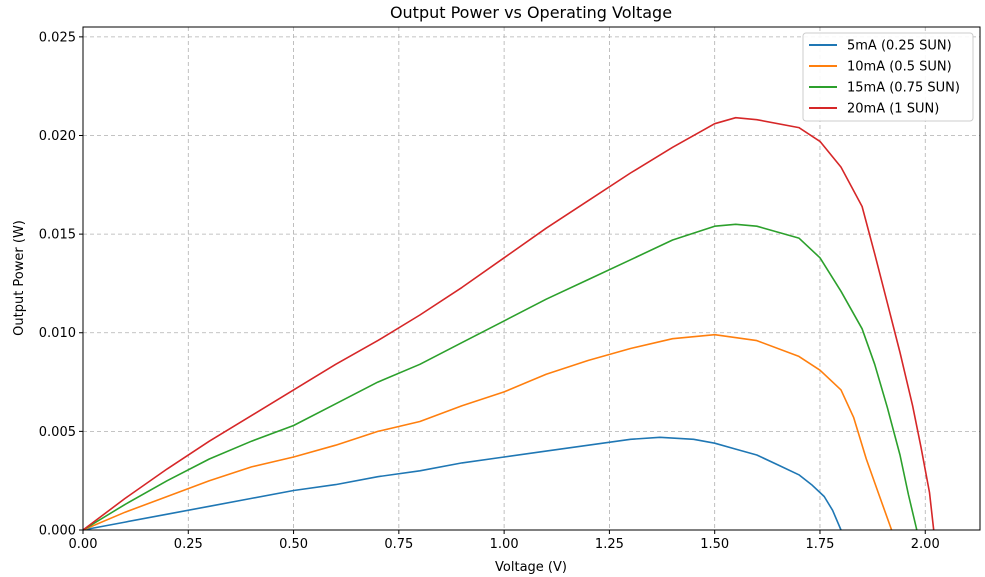  Describe the element at coordinates (57, 531) in the screenshot. I see `y-tick-label: 0.000` at that location.